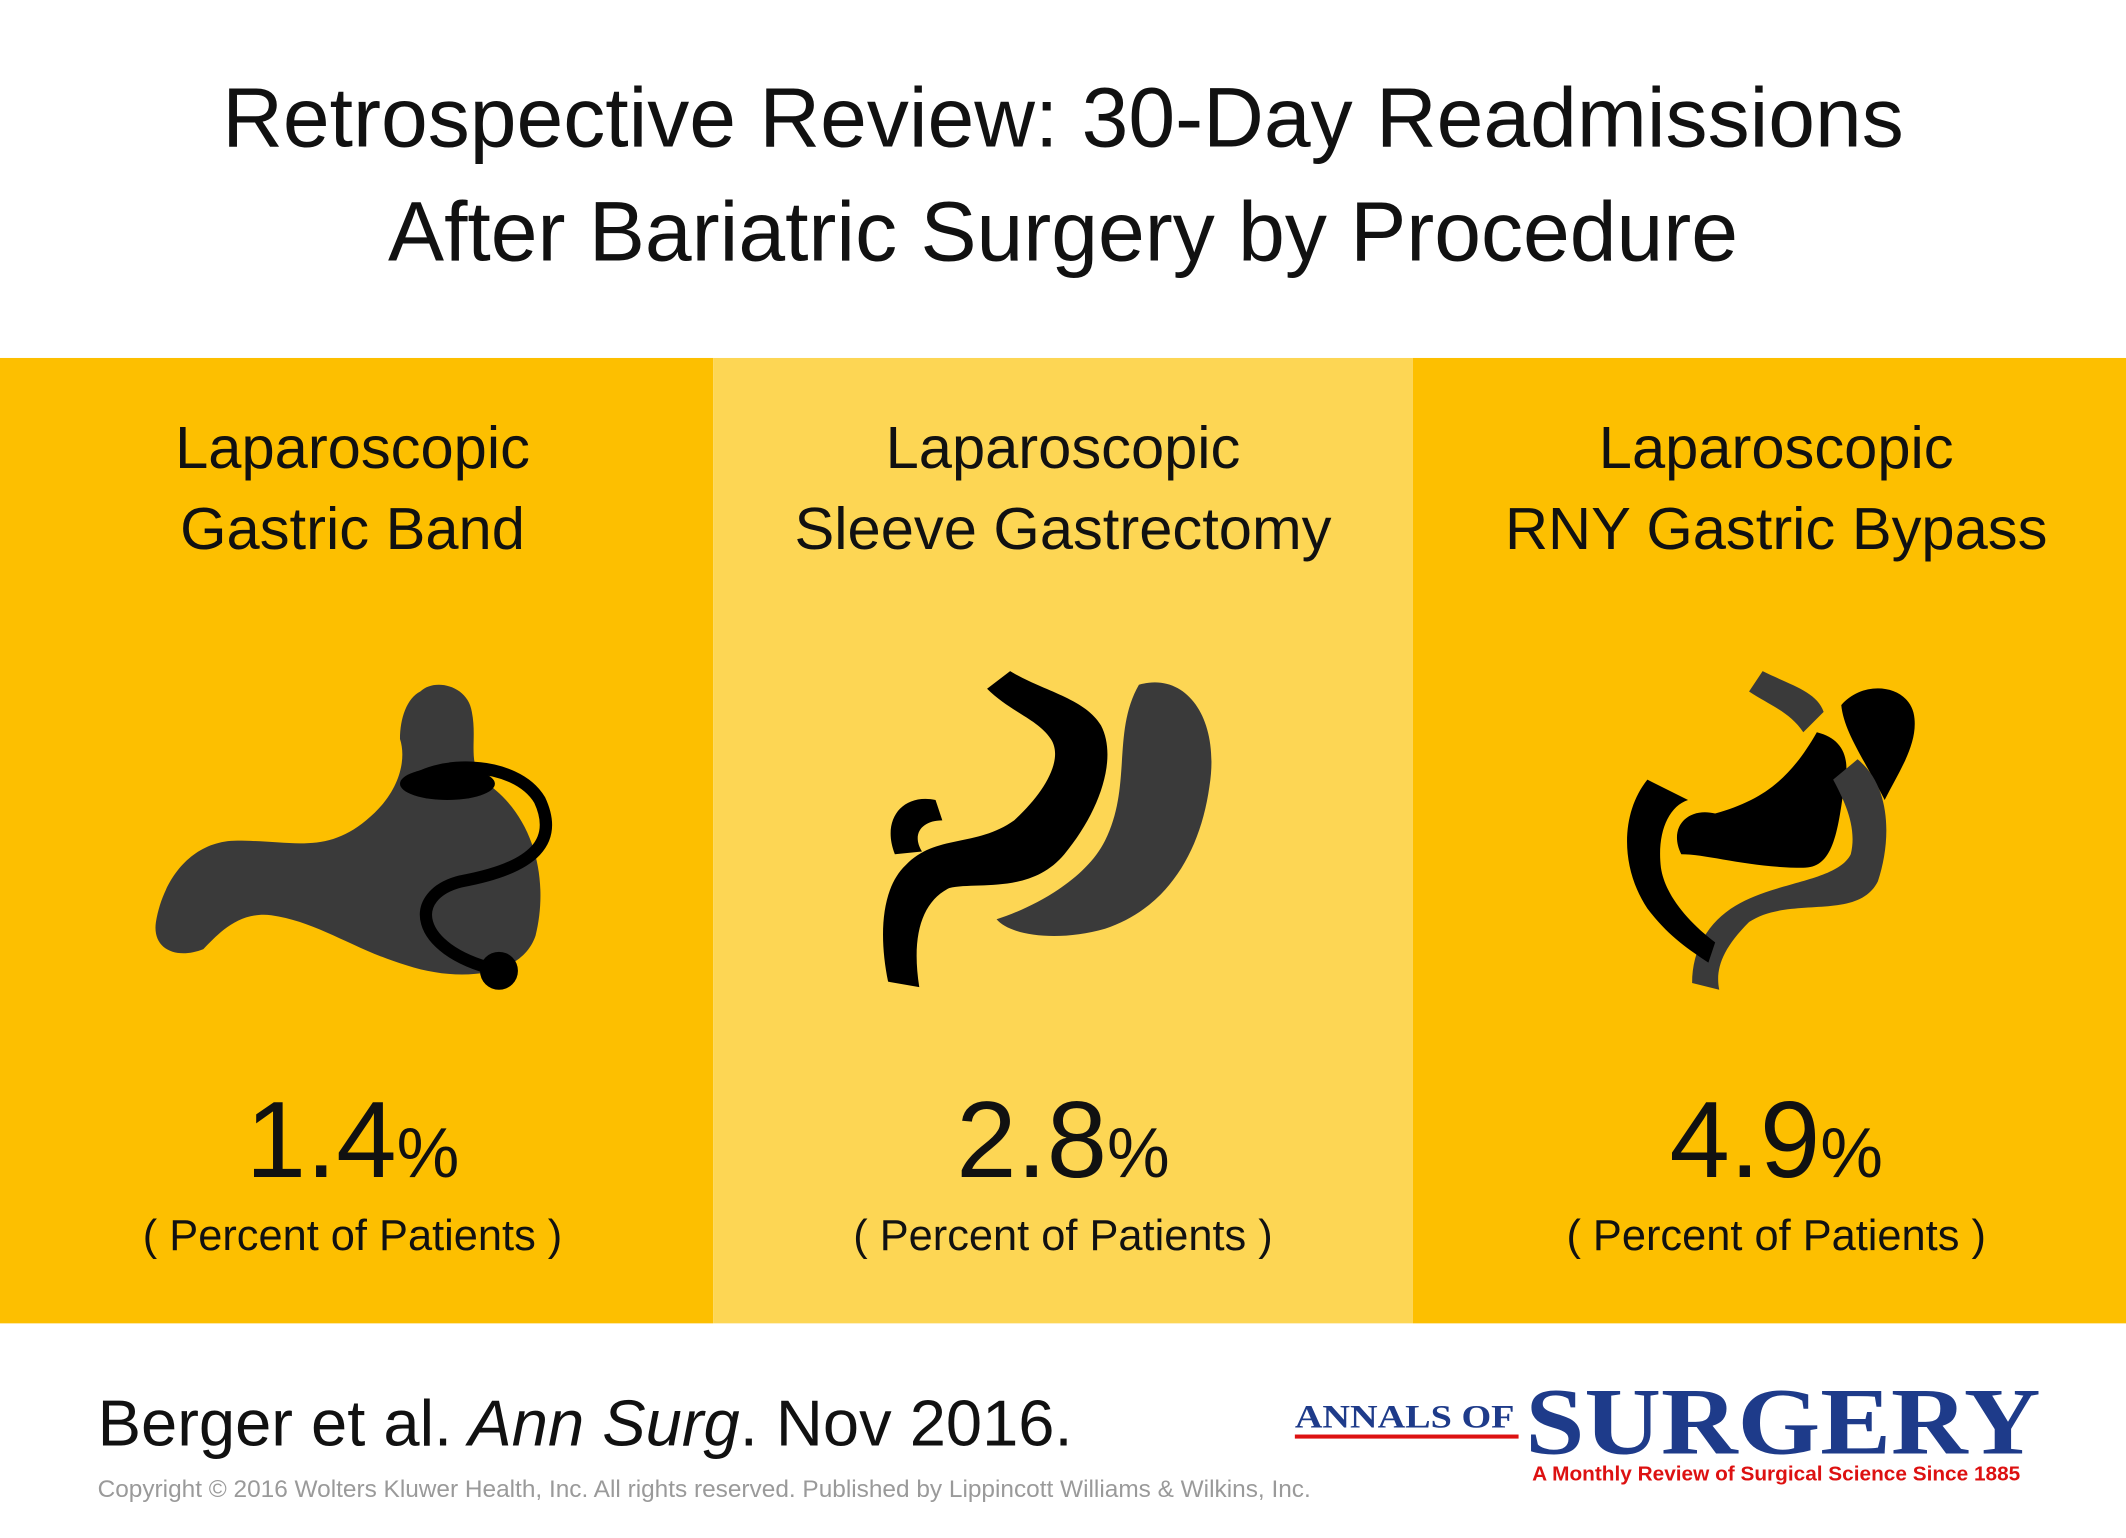 Image resolution: width=2126 pixels, height=1538 pixels. Describe the element at coordinates (1063, 231) in the screenshot. I see `title-line: After Bariatric Surgery by Procedure` at that location.